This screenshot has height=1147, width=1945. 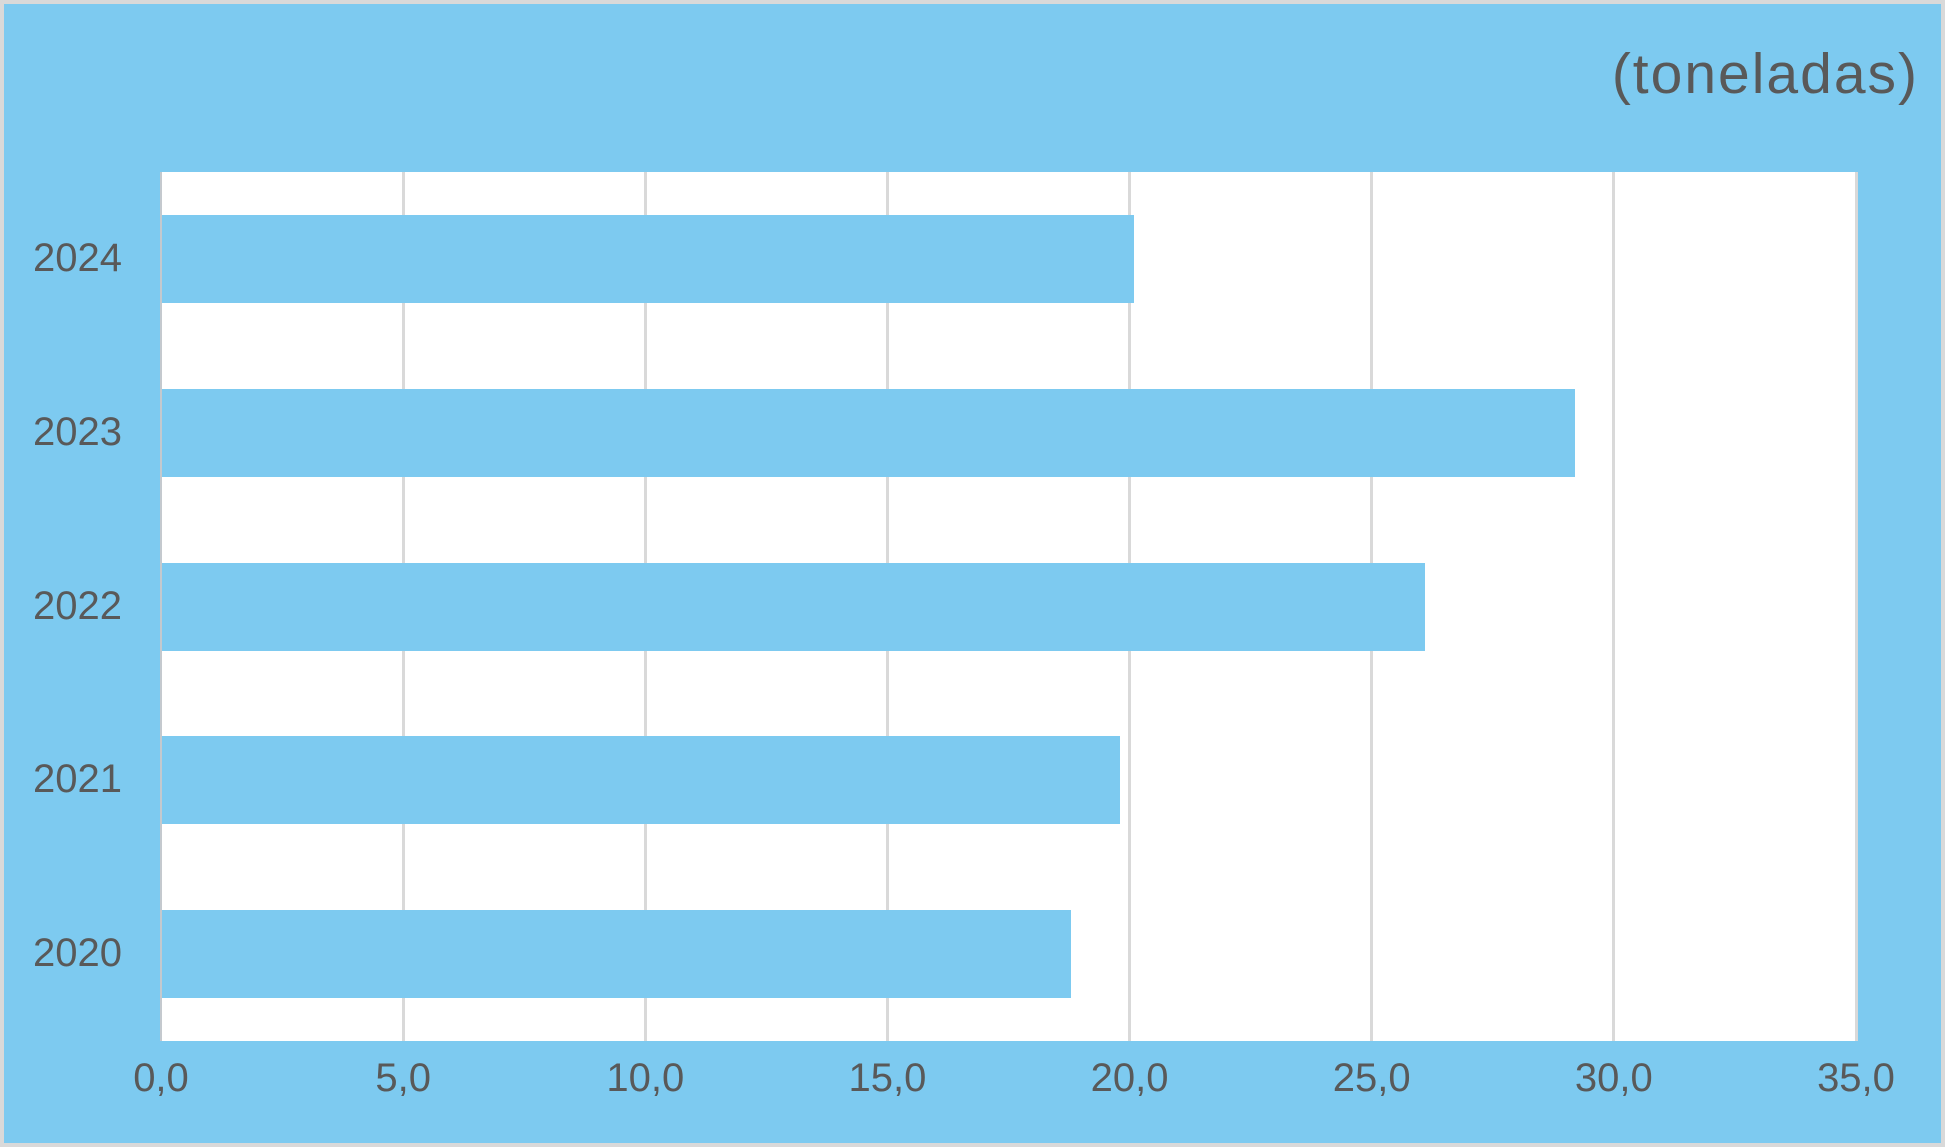 I want to click on y-axis-line, so click(x=161, y=606).